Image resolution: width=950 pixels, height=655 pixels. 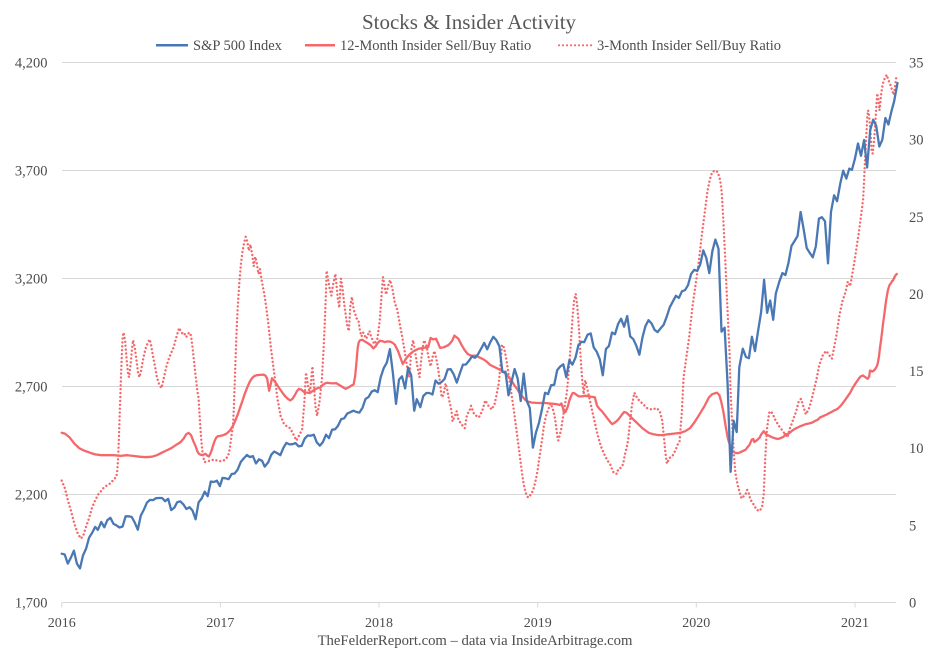 I want to click on svg-text: 5, so click(x=912, y=526).